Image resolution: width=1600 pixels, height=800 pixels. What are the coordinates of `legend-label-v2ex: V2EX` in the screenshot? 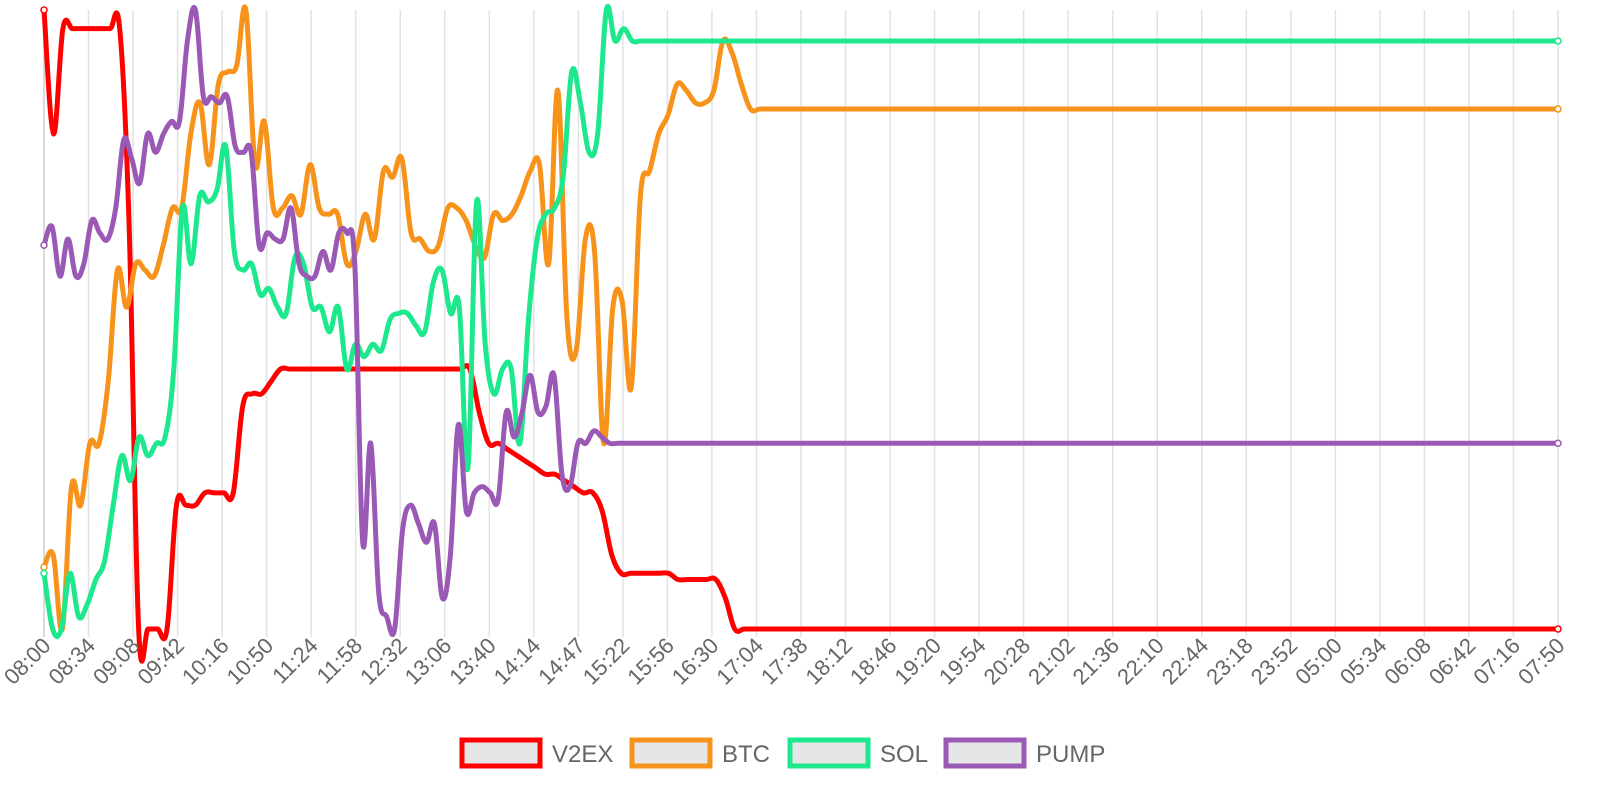 It's located at (582, 754).